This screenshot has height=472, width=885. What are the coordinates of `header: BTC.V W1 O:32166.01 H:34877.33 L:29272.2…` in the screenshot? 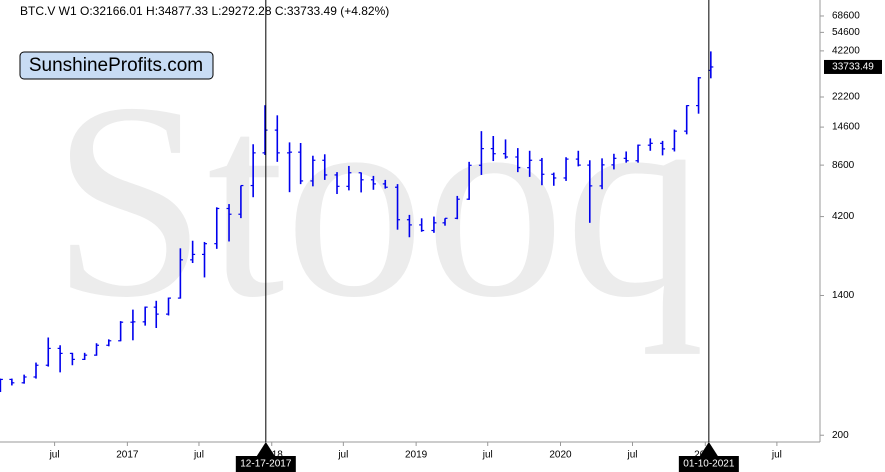 It's located at (204, 11).